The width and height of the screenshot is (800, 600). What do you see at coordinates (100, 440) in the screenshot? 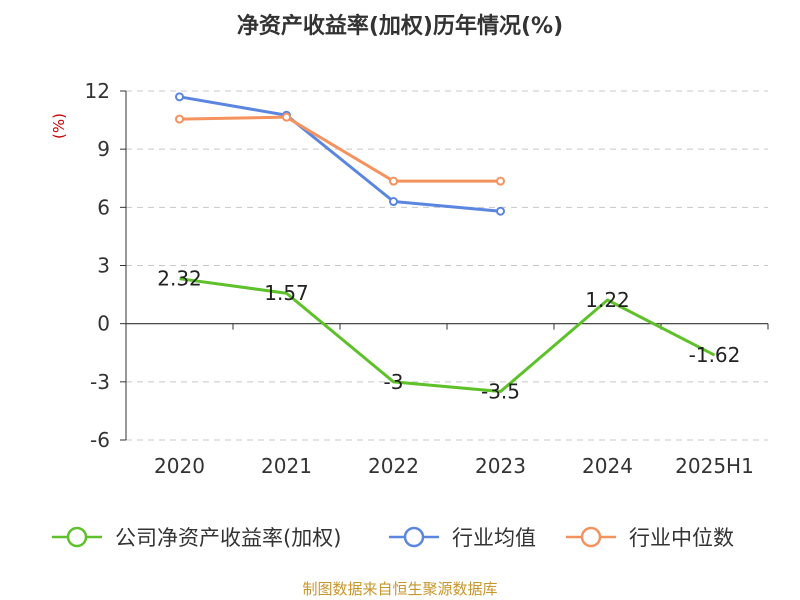
I see `y-tick-label: -6` at bounding box center [100, 440].